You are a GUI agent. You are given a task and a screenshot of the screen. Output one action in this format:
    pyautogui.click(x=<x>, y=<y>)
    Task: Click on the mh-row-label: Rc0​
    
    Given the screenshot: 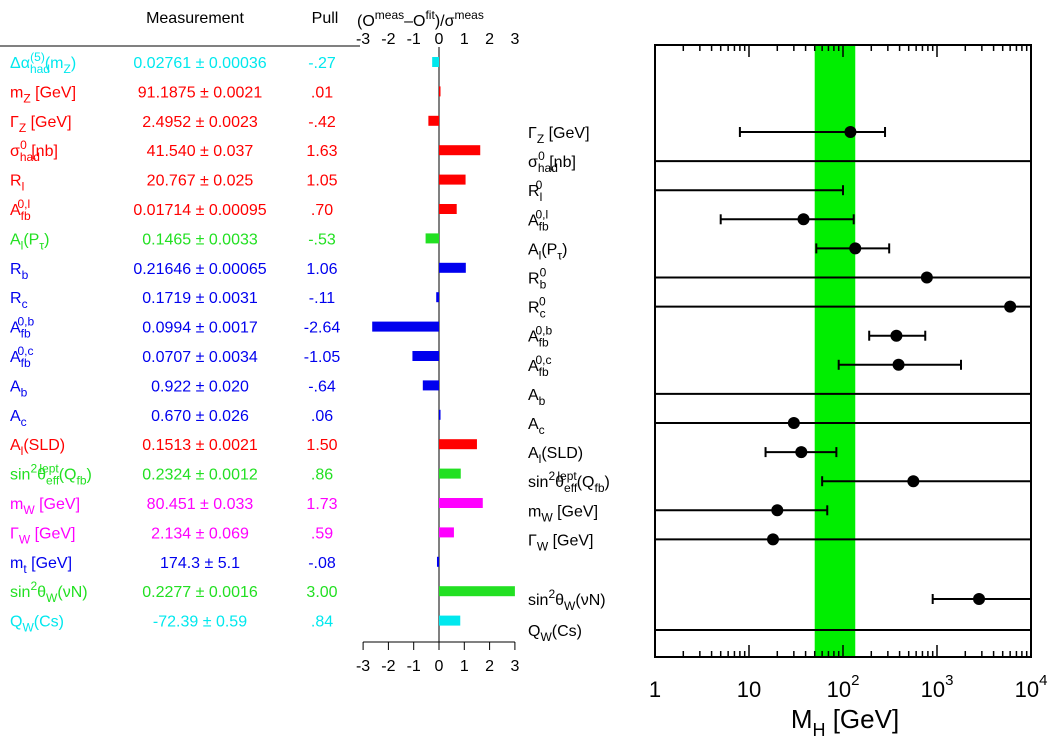 What is the action you would take?
    pyautogui.click(x=537, y=308)
    